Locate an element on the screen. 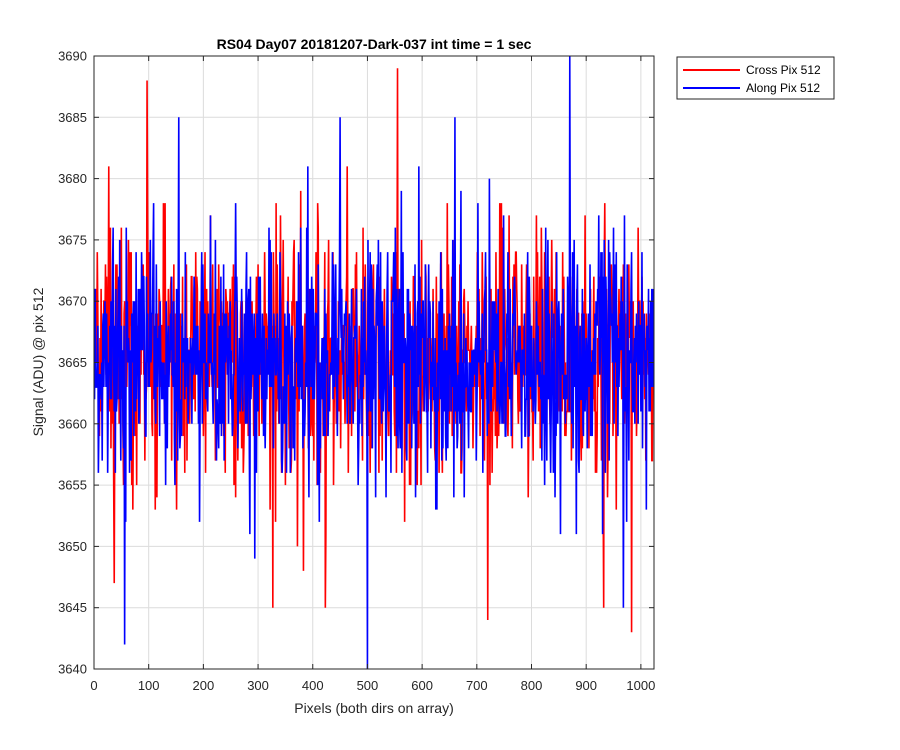 Image resolution: width=900 pixels, height=750 pixels. y-tick-label: 3645 is located at coordinates (72, 607).